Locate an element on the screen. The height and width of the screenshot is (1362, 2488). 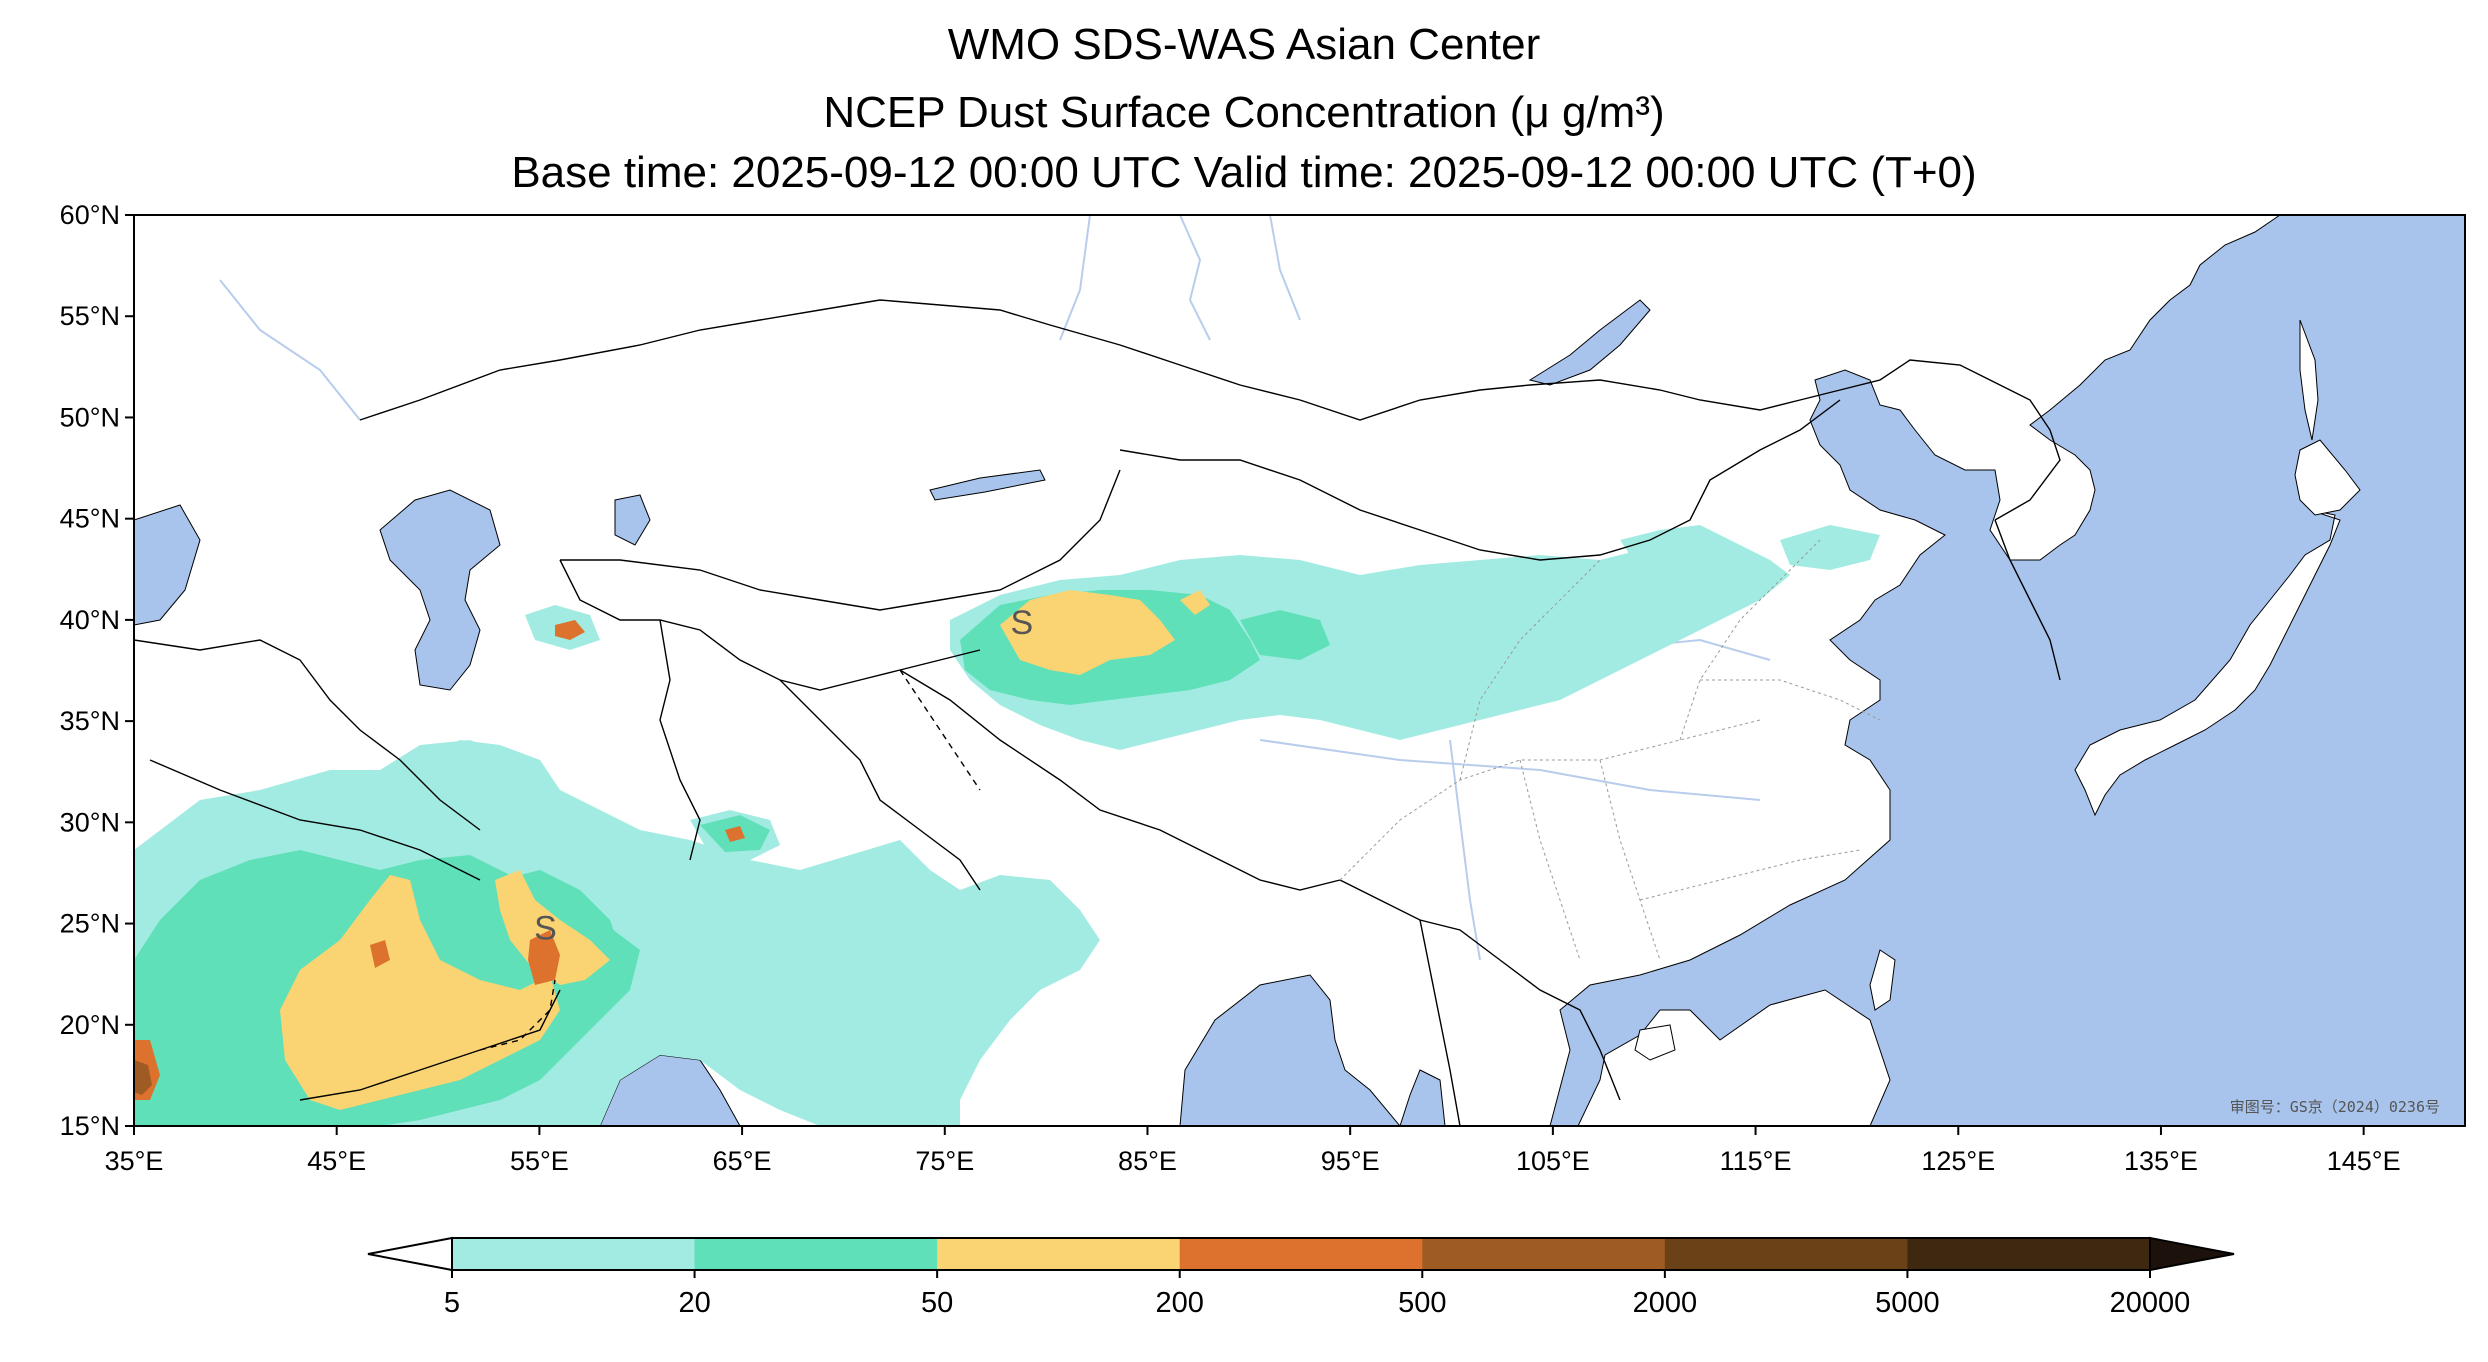
lon-tick-label: 145°E is located at coordinates (2364, 1161).